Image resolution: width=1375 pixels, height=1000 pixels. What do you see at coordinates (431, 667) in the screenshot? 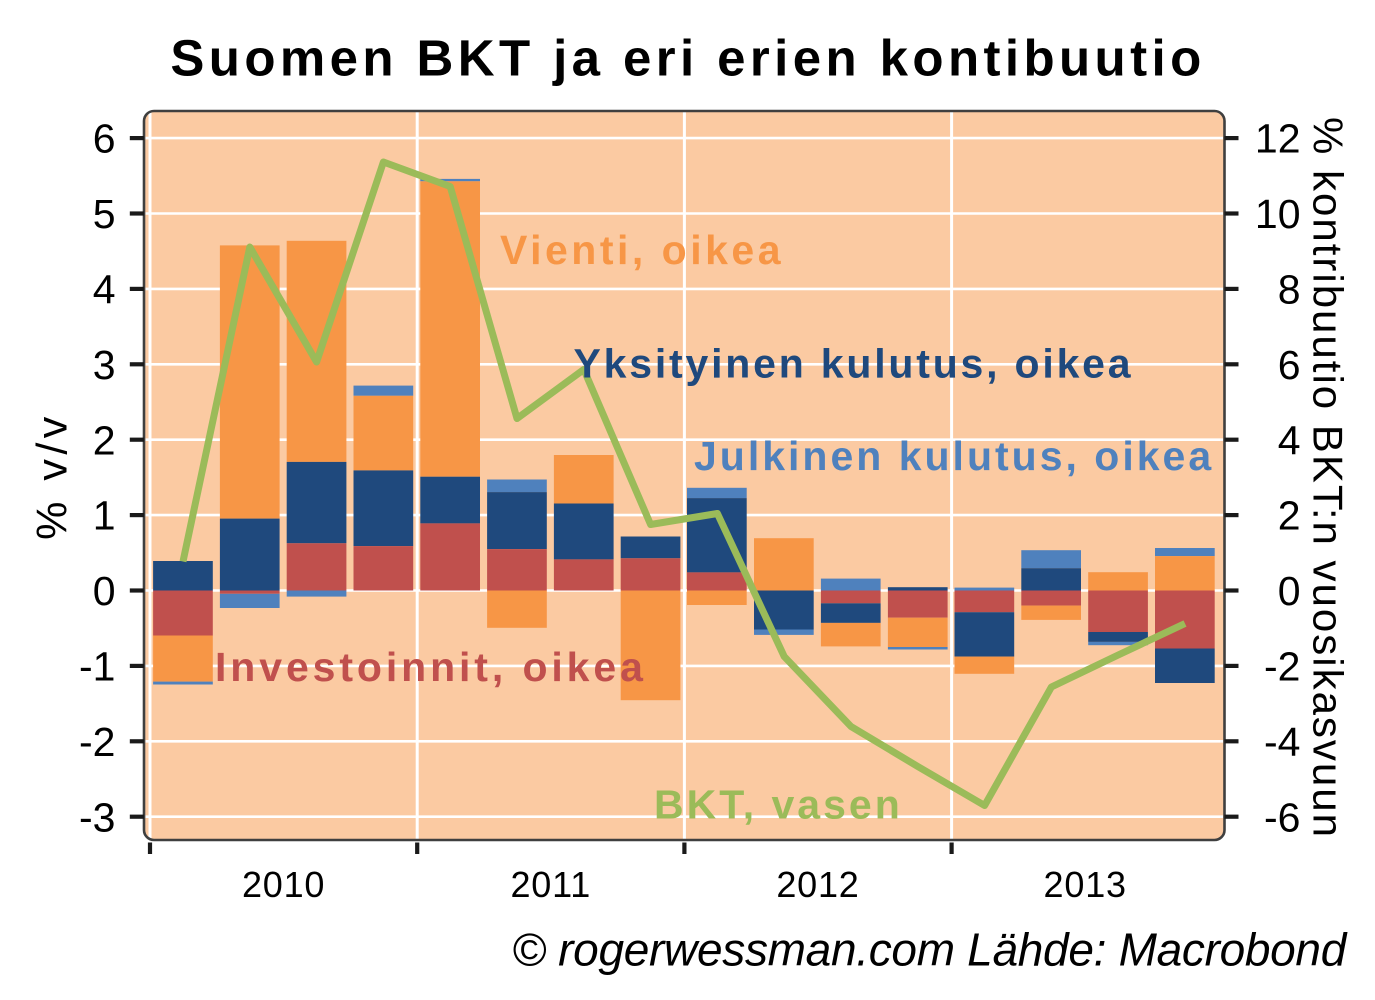
I see `svg-text: Investoinnit, oikea` at bounding box center [431, 667].